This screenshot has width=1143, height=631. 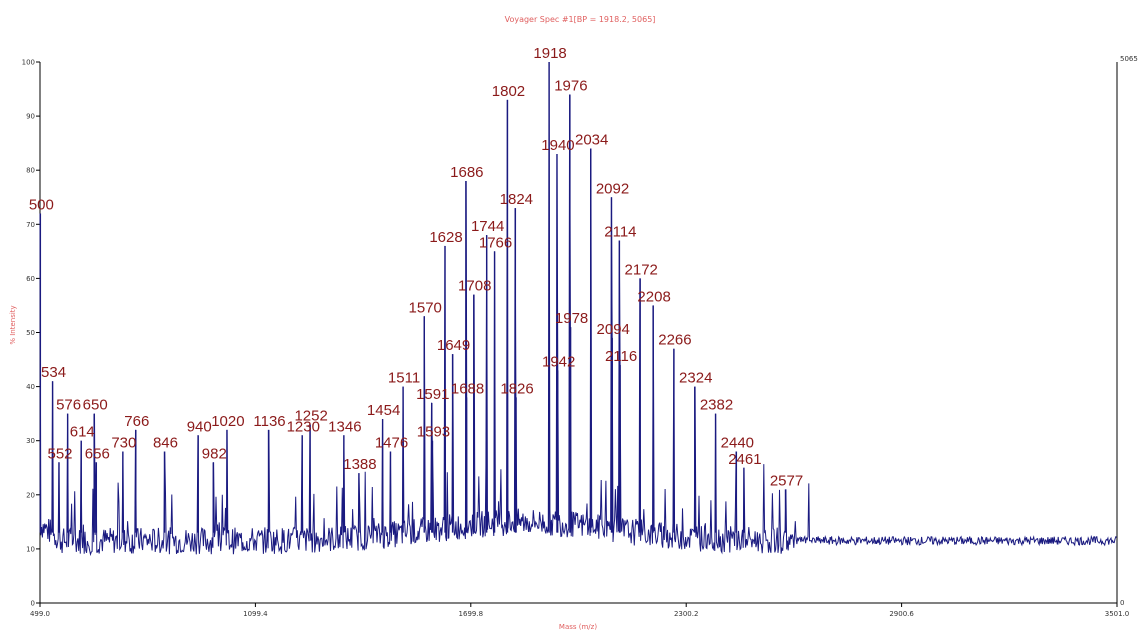 I want to click on peak-label-1628: 1628, so click(x=445, y=237).